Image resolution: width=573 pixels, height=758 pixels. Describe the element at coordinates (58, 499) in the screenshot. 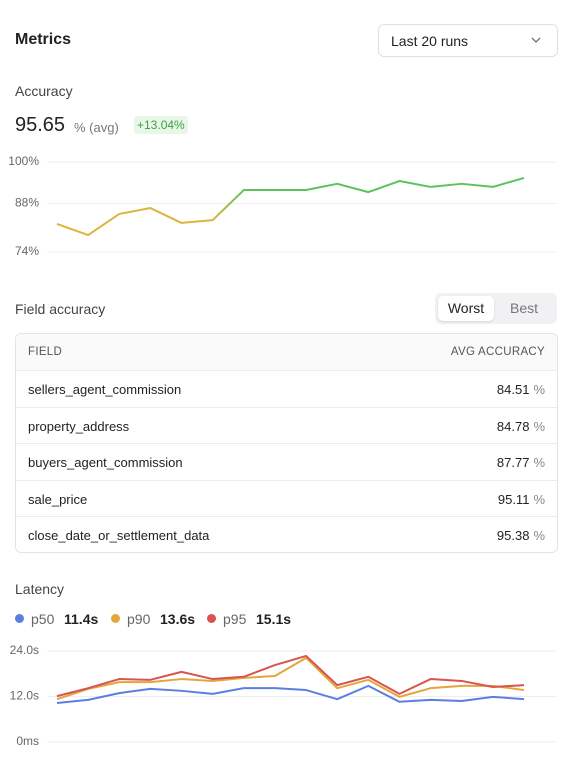

I see `field-name: sale_price` at that location.